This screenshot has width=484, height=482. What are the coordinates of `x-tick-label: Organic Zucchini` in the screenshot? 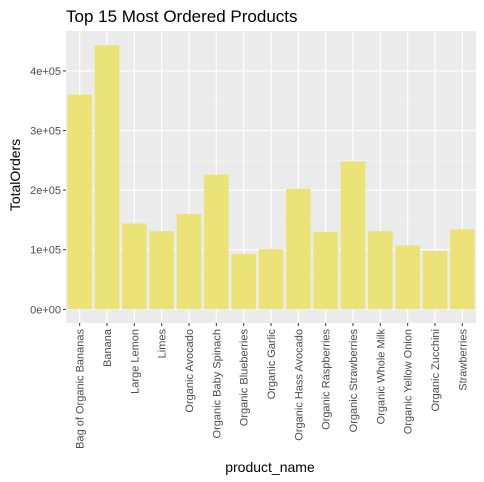 It's located at (436, 370).